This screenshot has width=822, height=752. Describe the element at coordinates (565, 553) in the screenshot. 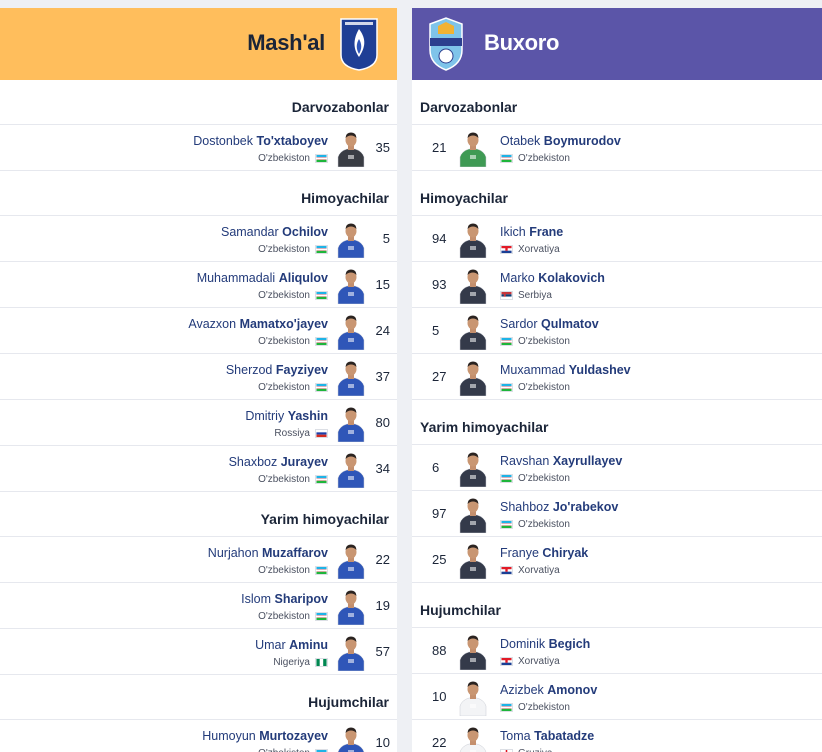

I see `player-last-name: Chiryak` at that location.